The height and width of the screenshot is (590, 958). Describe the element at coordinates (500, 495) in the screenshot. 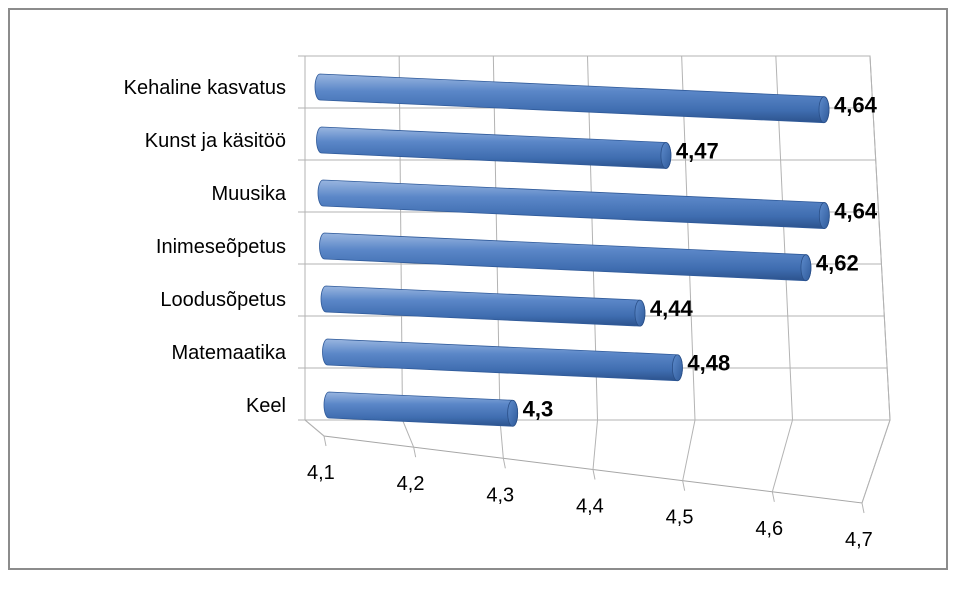

I see `x-tick-label: 4,3` at that location.